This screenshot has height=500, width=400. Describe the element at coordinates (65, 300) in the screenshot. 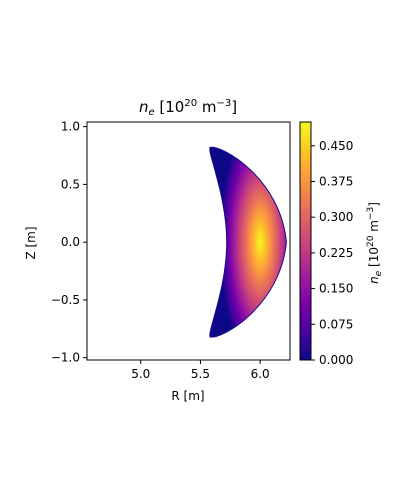

I see `y-tick-label: −0.5` at that location.